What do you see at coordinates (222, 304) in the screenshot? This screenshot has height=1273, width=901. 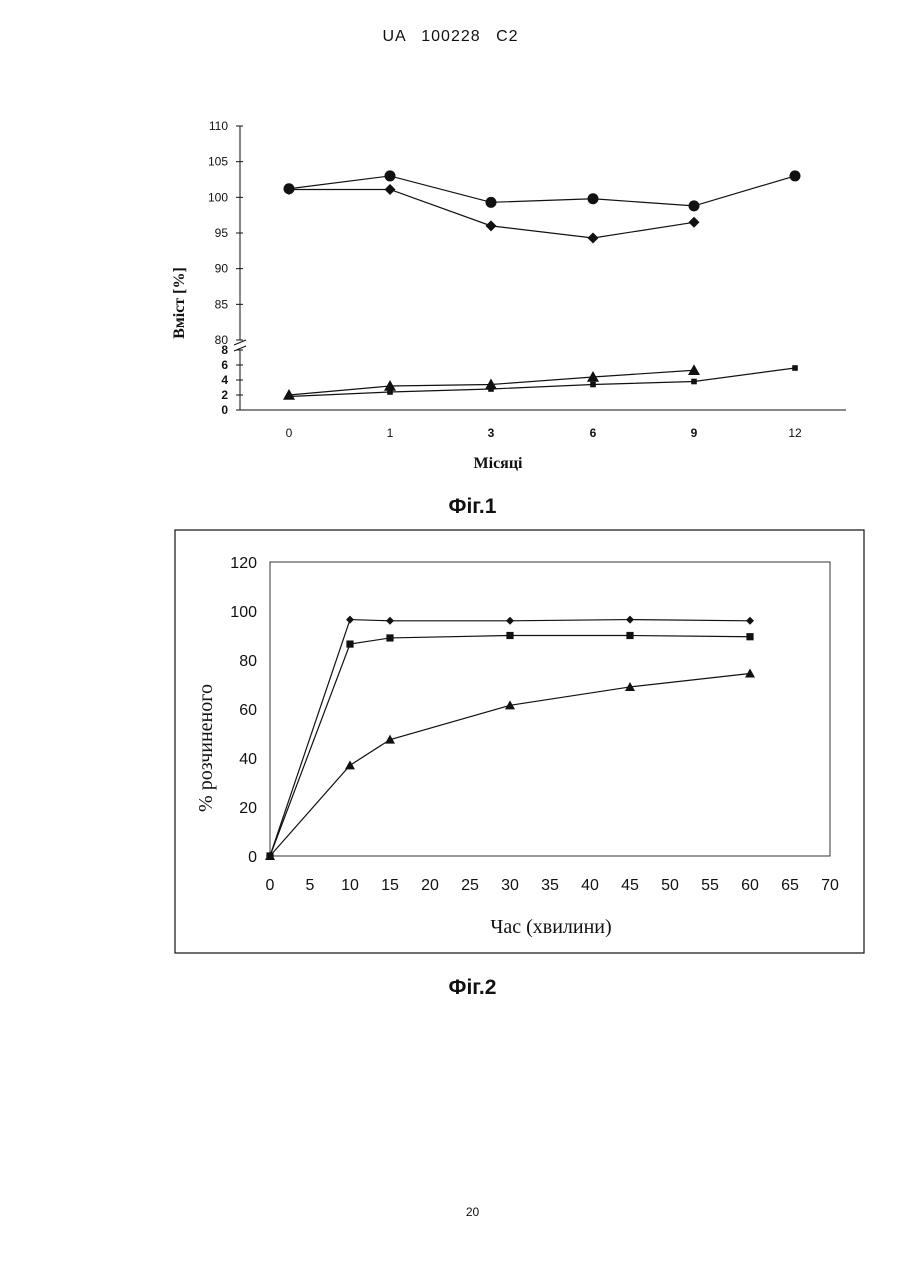 I see `fig1-y-tick-label: 85` at bounding box center [222, 304].